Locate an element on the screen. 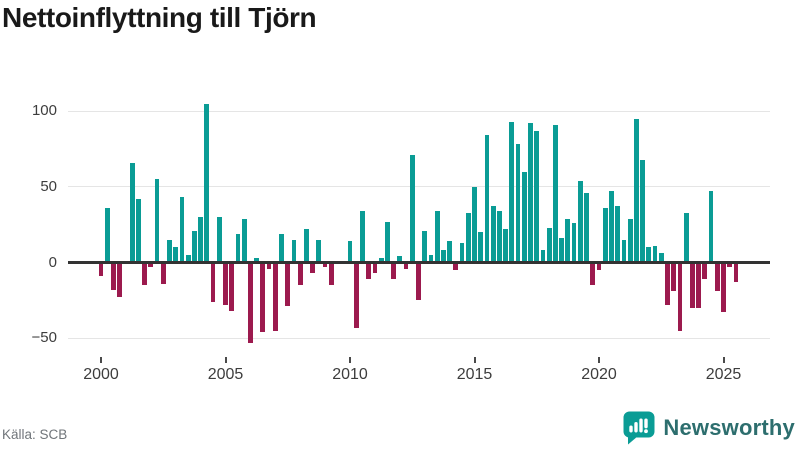 The width and height of the screenshot is (800, 450). bar-2002-q3 is located at coordinates (163, 273).